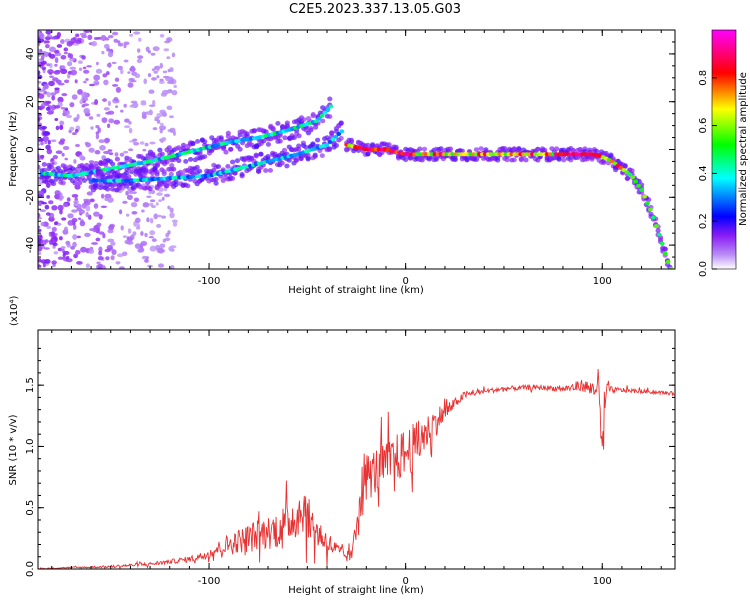 Image resolution: width=750 pixels, height=600 pixels. Describe the element at coordinates (703, 269) in the screenshot. I see `colorbar-tick-label: 0.0` at that location.